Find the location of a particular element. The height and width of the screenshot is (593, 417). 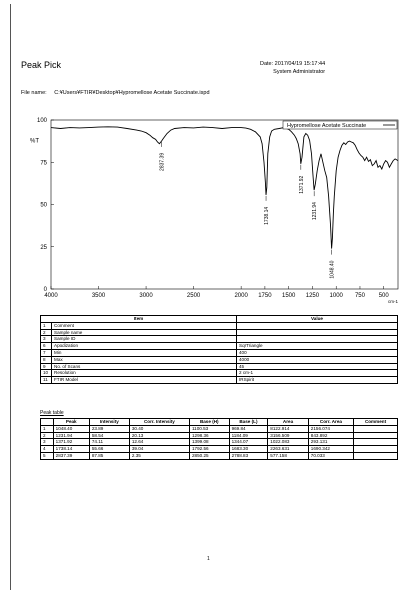

item-cell-item: No. of Scans is located at coordinates (144, 366).